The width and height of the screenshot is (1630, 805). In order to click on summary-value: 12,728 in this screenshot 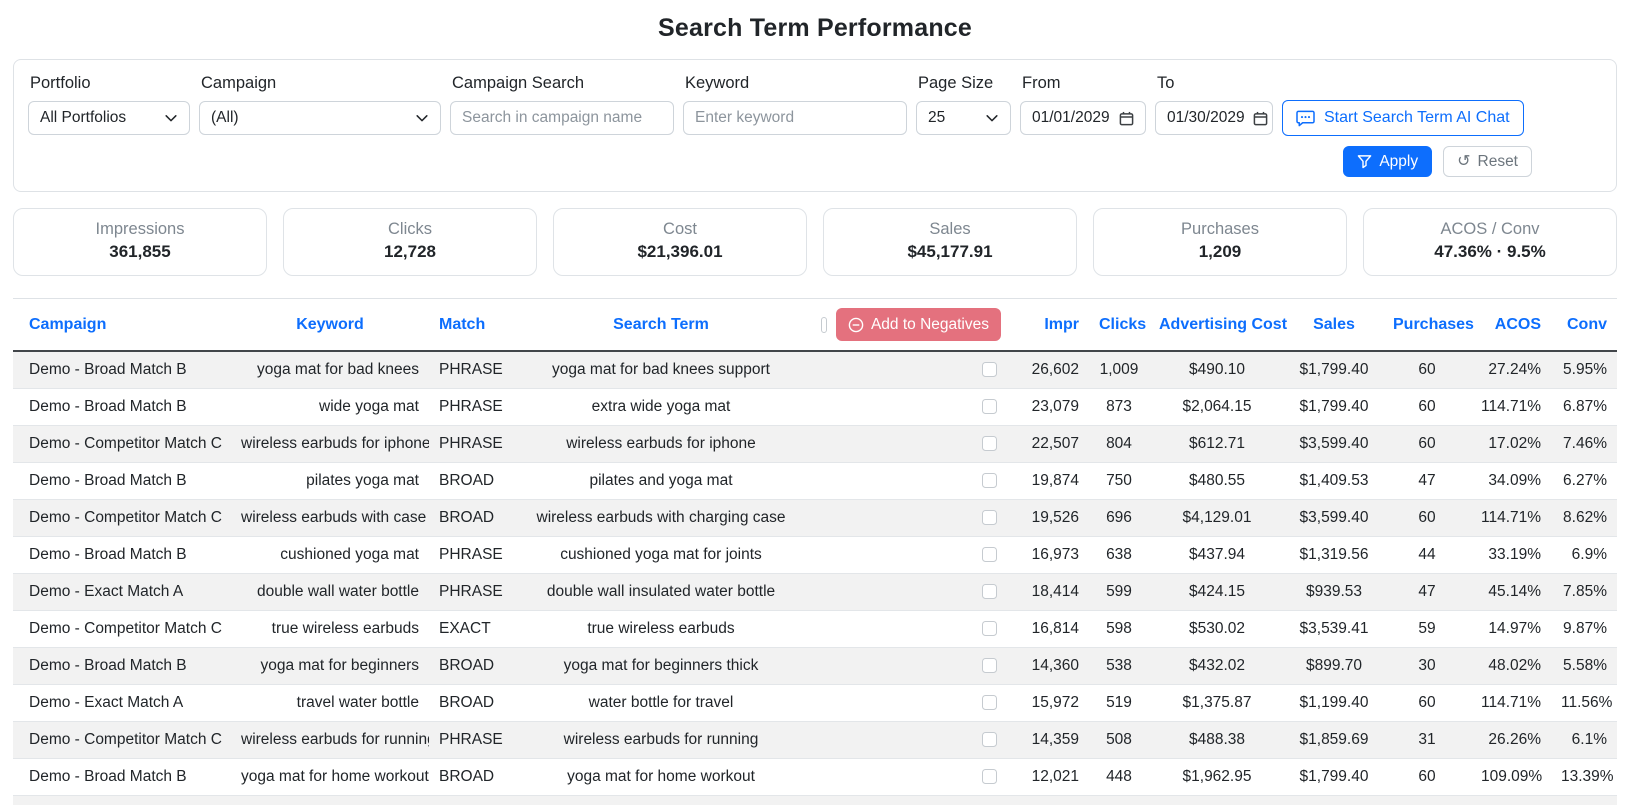, I will do `click(410, 251)`.